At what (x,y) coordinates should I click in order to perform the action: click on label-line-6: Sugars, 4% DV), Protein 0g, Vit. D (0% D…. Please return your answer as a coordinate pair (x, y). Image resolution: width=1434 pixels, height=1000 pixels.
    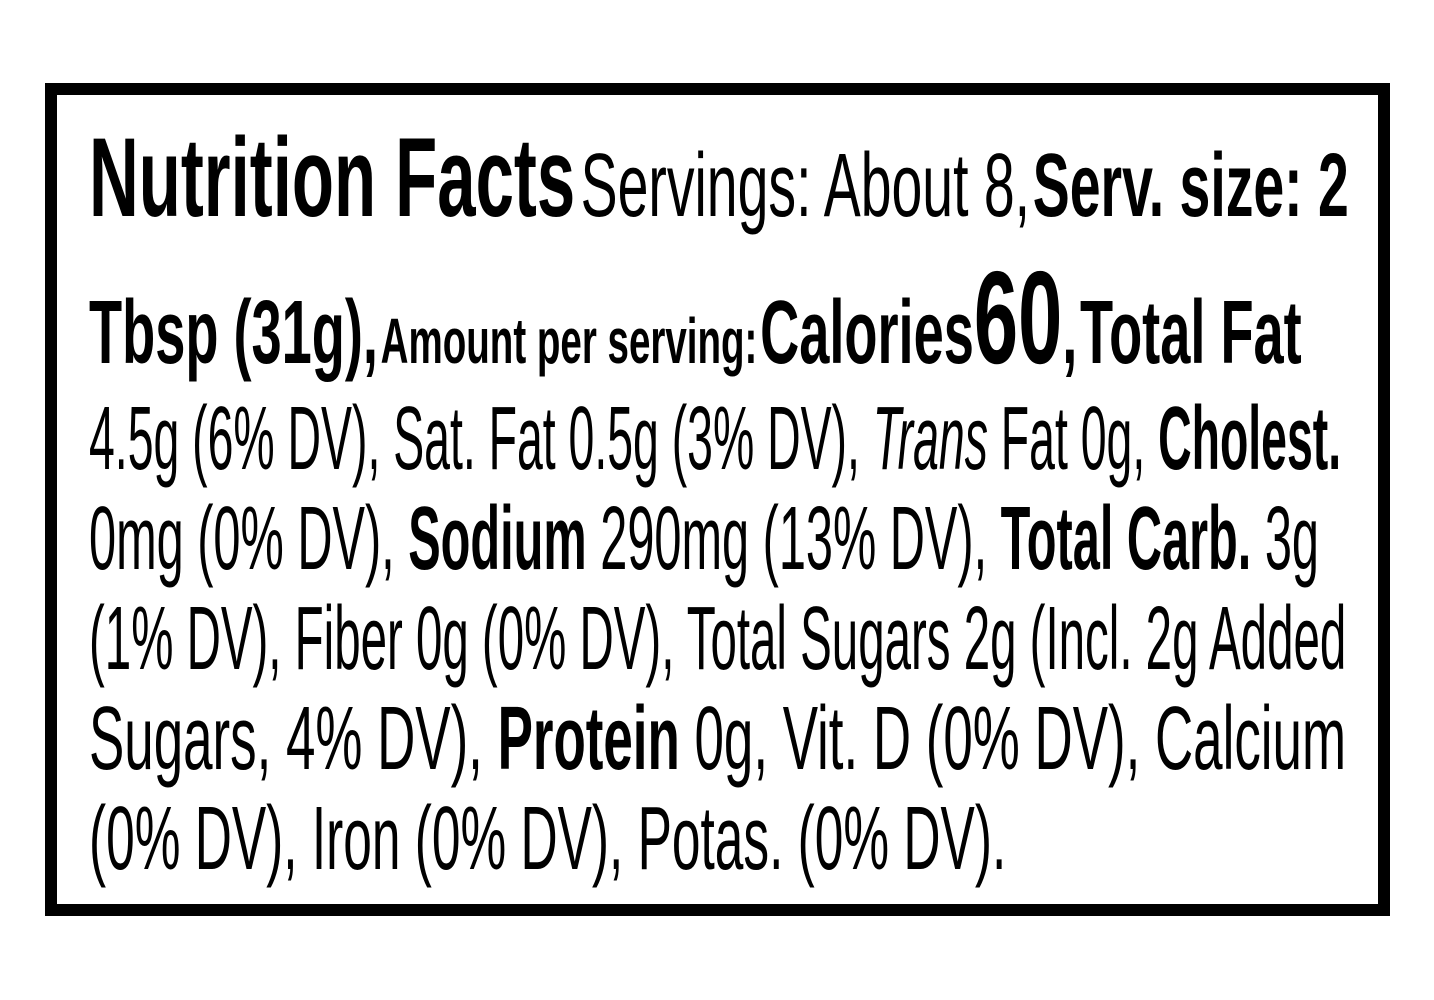
    Looking at the image, I should click on (717, 739).